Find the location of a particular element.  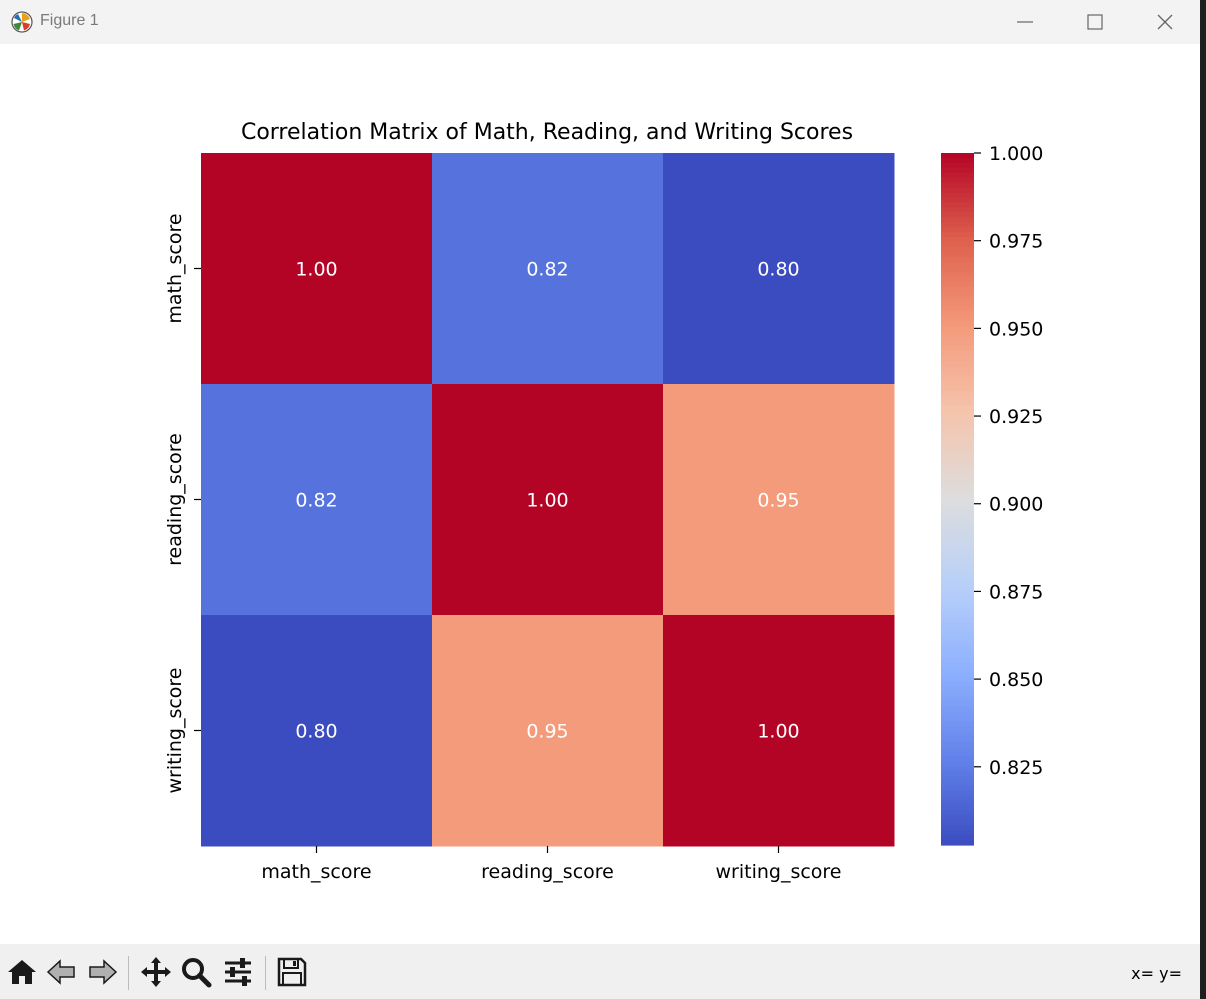

cell-value-label: 0.80 is located at coordinates (316, 732).